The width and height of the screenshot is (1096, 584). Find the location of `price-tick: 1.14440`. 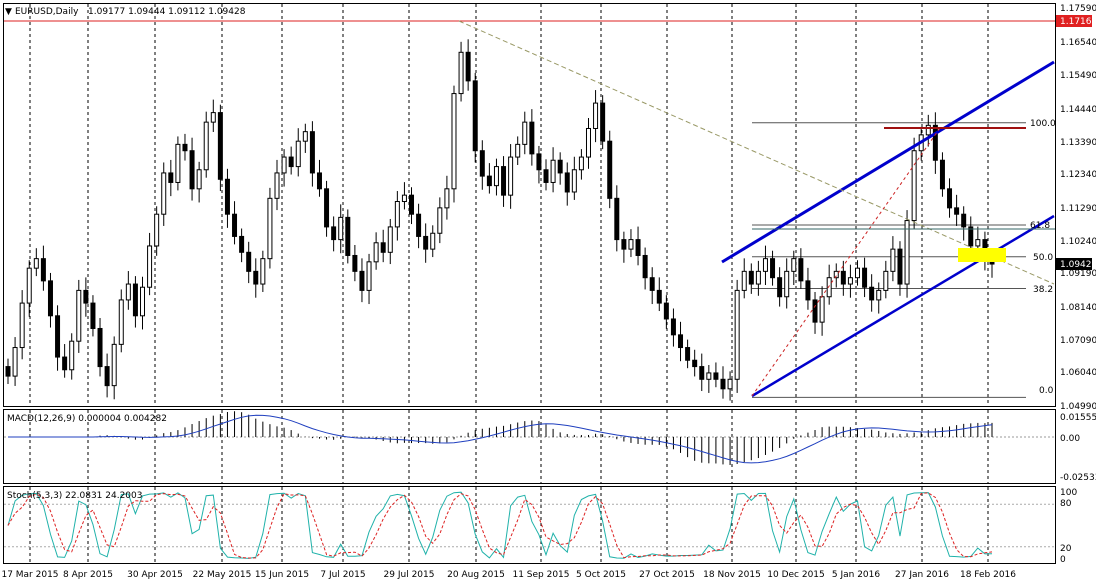

price-tick: 1.14440 is located at coordinates (1078, 110).